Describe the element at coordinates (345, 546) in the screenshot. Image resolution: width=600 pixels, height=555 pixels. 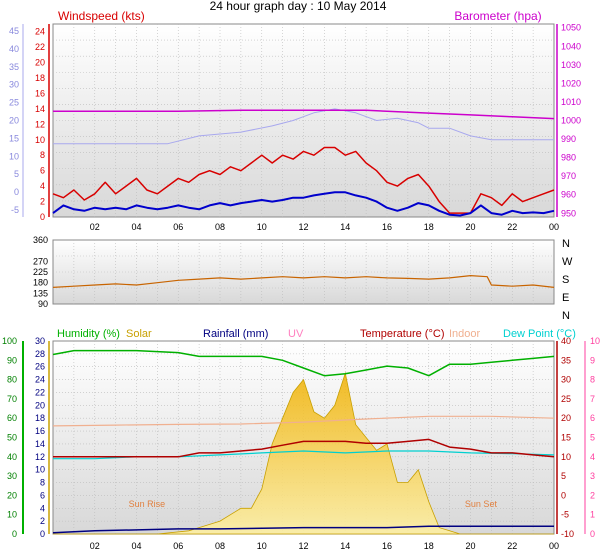
I see `weather-x-tick: 14` at that location.